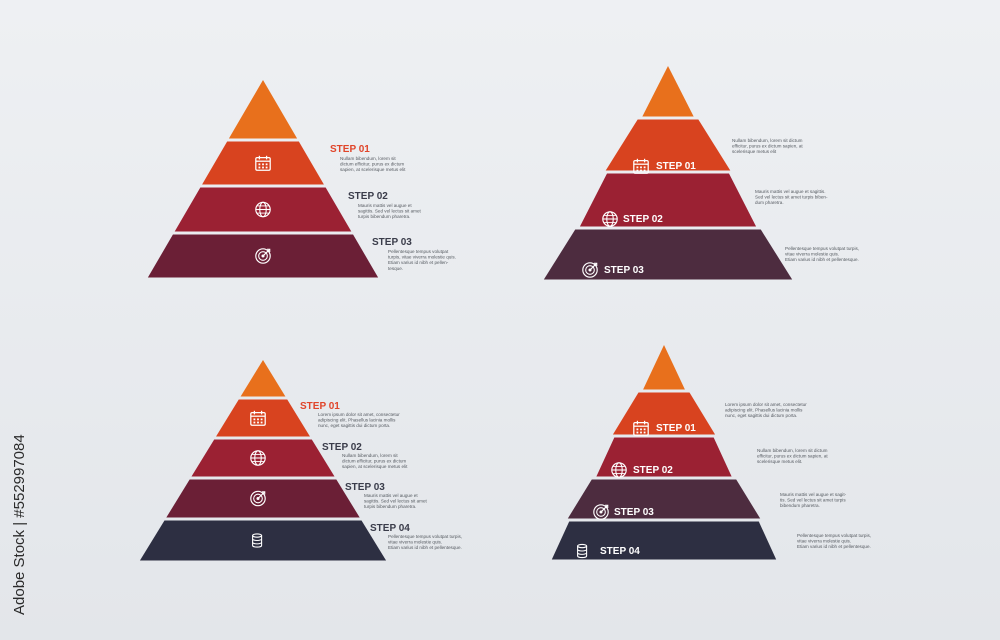 Image resolution: width=1000 pixels, height=640 pixels. I want to click on step-description-line: Etiam varius id nibh et pellen-, so click(418, 262).